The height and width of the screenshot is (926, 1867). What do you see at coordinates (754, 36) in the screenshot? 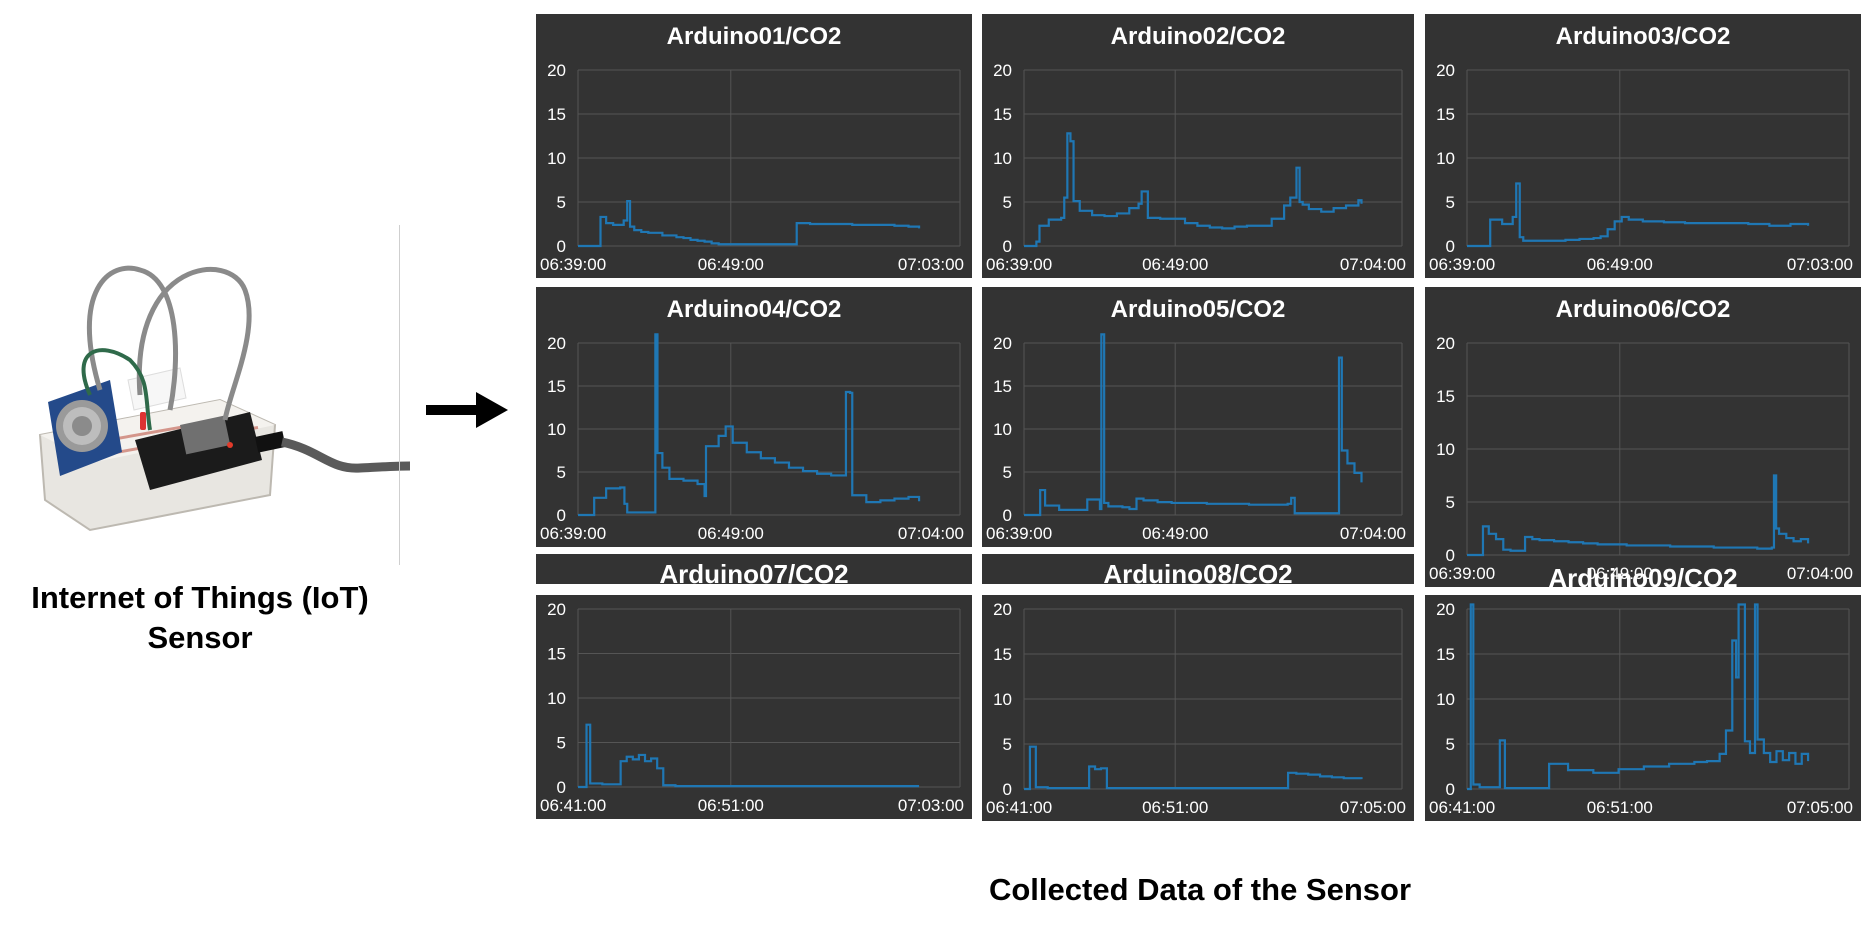
I see `chart-title: Arduino01/CO2` at bounding box center [754, 36].